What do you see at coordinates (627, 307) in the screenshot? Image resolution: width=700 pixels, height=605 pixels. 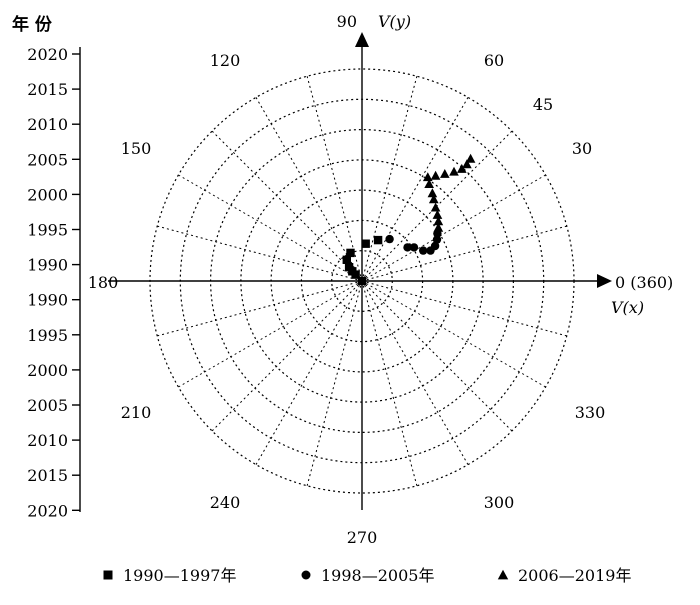 I see `axis-label-x: V(x)` at bounding box center [627, 307].